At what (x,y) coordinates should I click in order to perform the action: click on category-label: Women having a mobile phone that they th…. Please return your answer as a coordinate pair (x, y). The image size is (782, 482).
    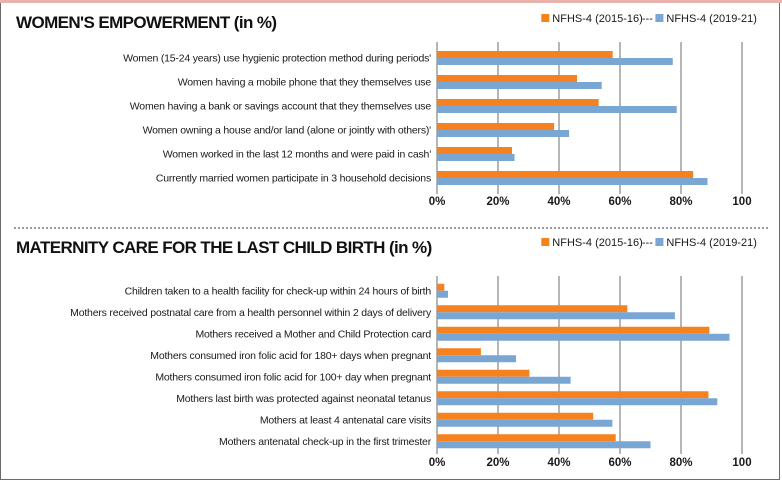
    Looking at the image, I should click on (305, 83).